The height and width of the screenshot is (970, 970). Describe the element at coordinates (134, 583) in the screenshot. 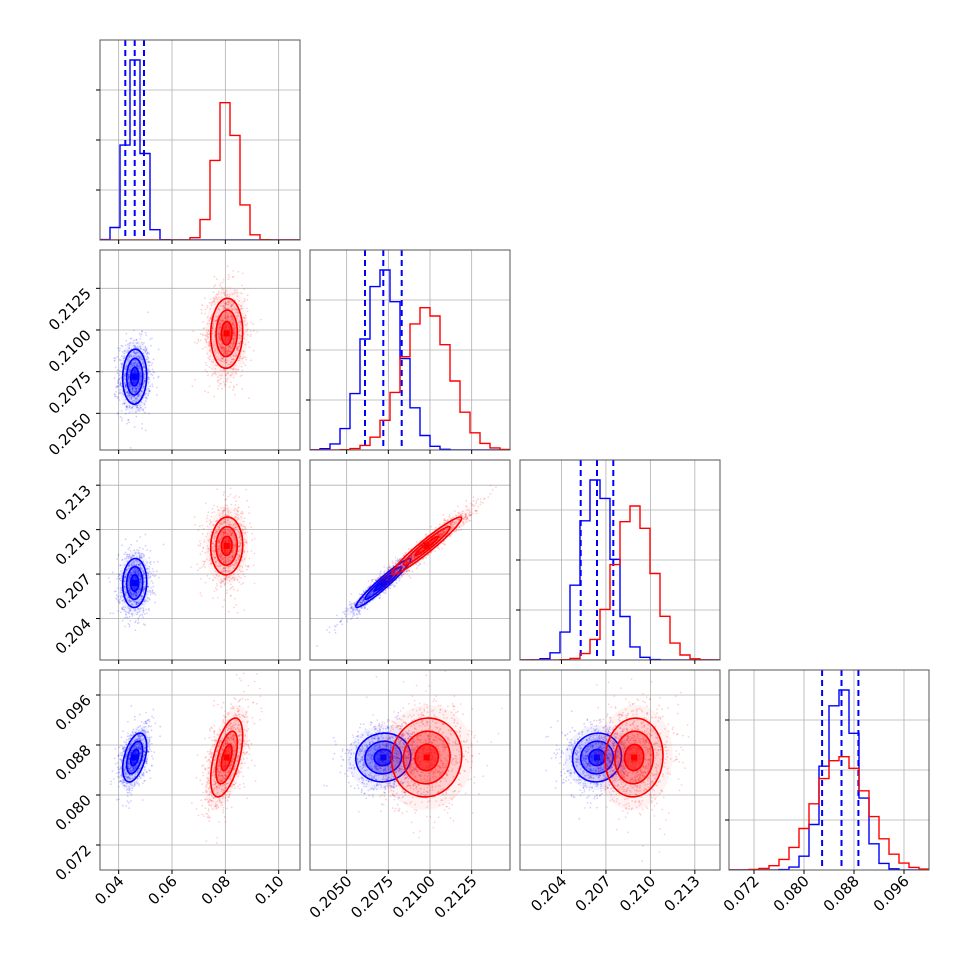

I see `density-peak-blue` at that location.